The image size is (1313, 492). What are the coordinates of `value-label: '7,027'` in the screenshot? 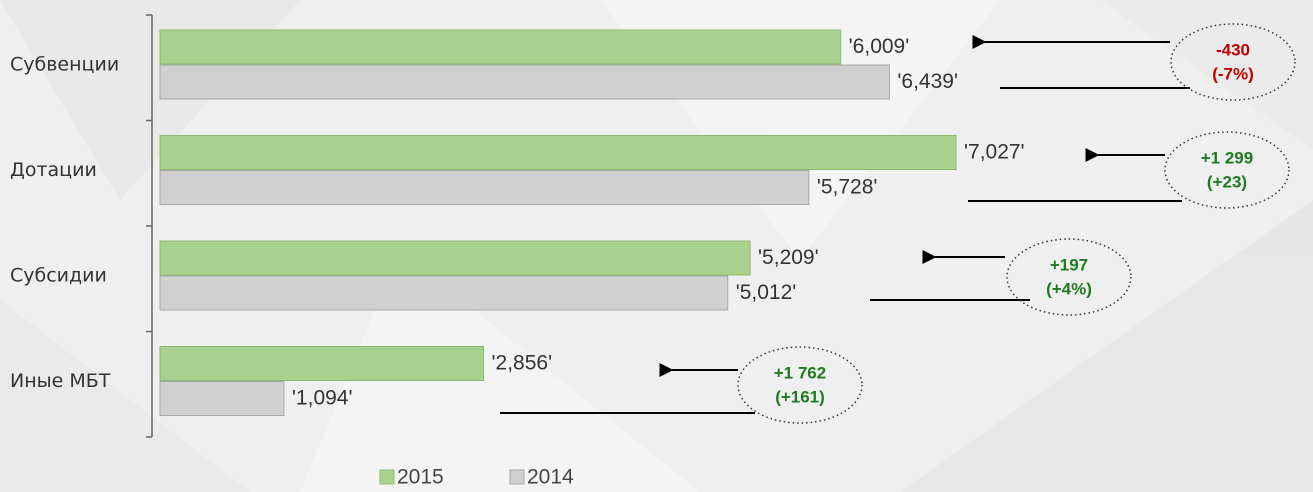 It's located at (994, 152).